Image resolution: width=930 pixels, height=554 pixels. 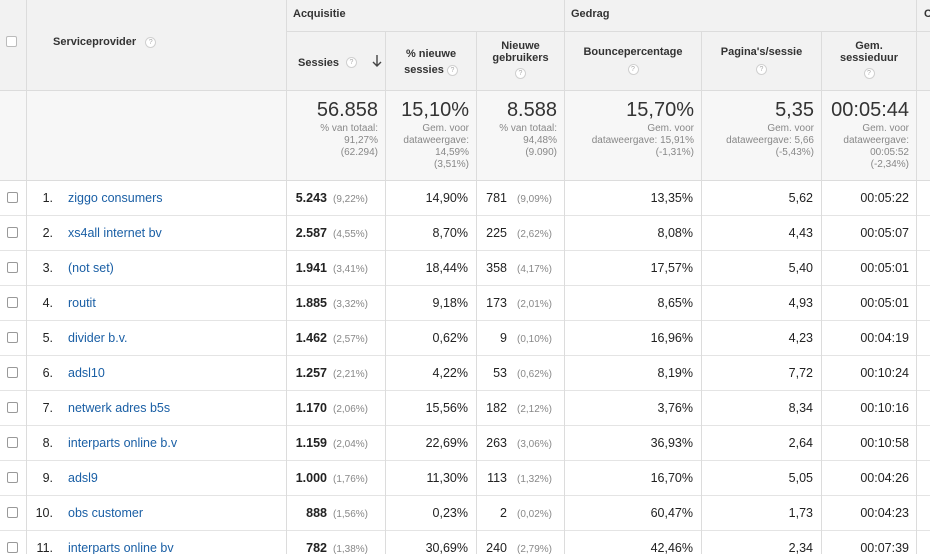 I want to click on row-pages: 4,93, so click(x=757, y=303).